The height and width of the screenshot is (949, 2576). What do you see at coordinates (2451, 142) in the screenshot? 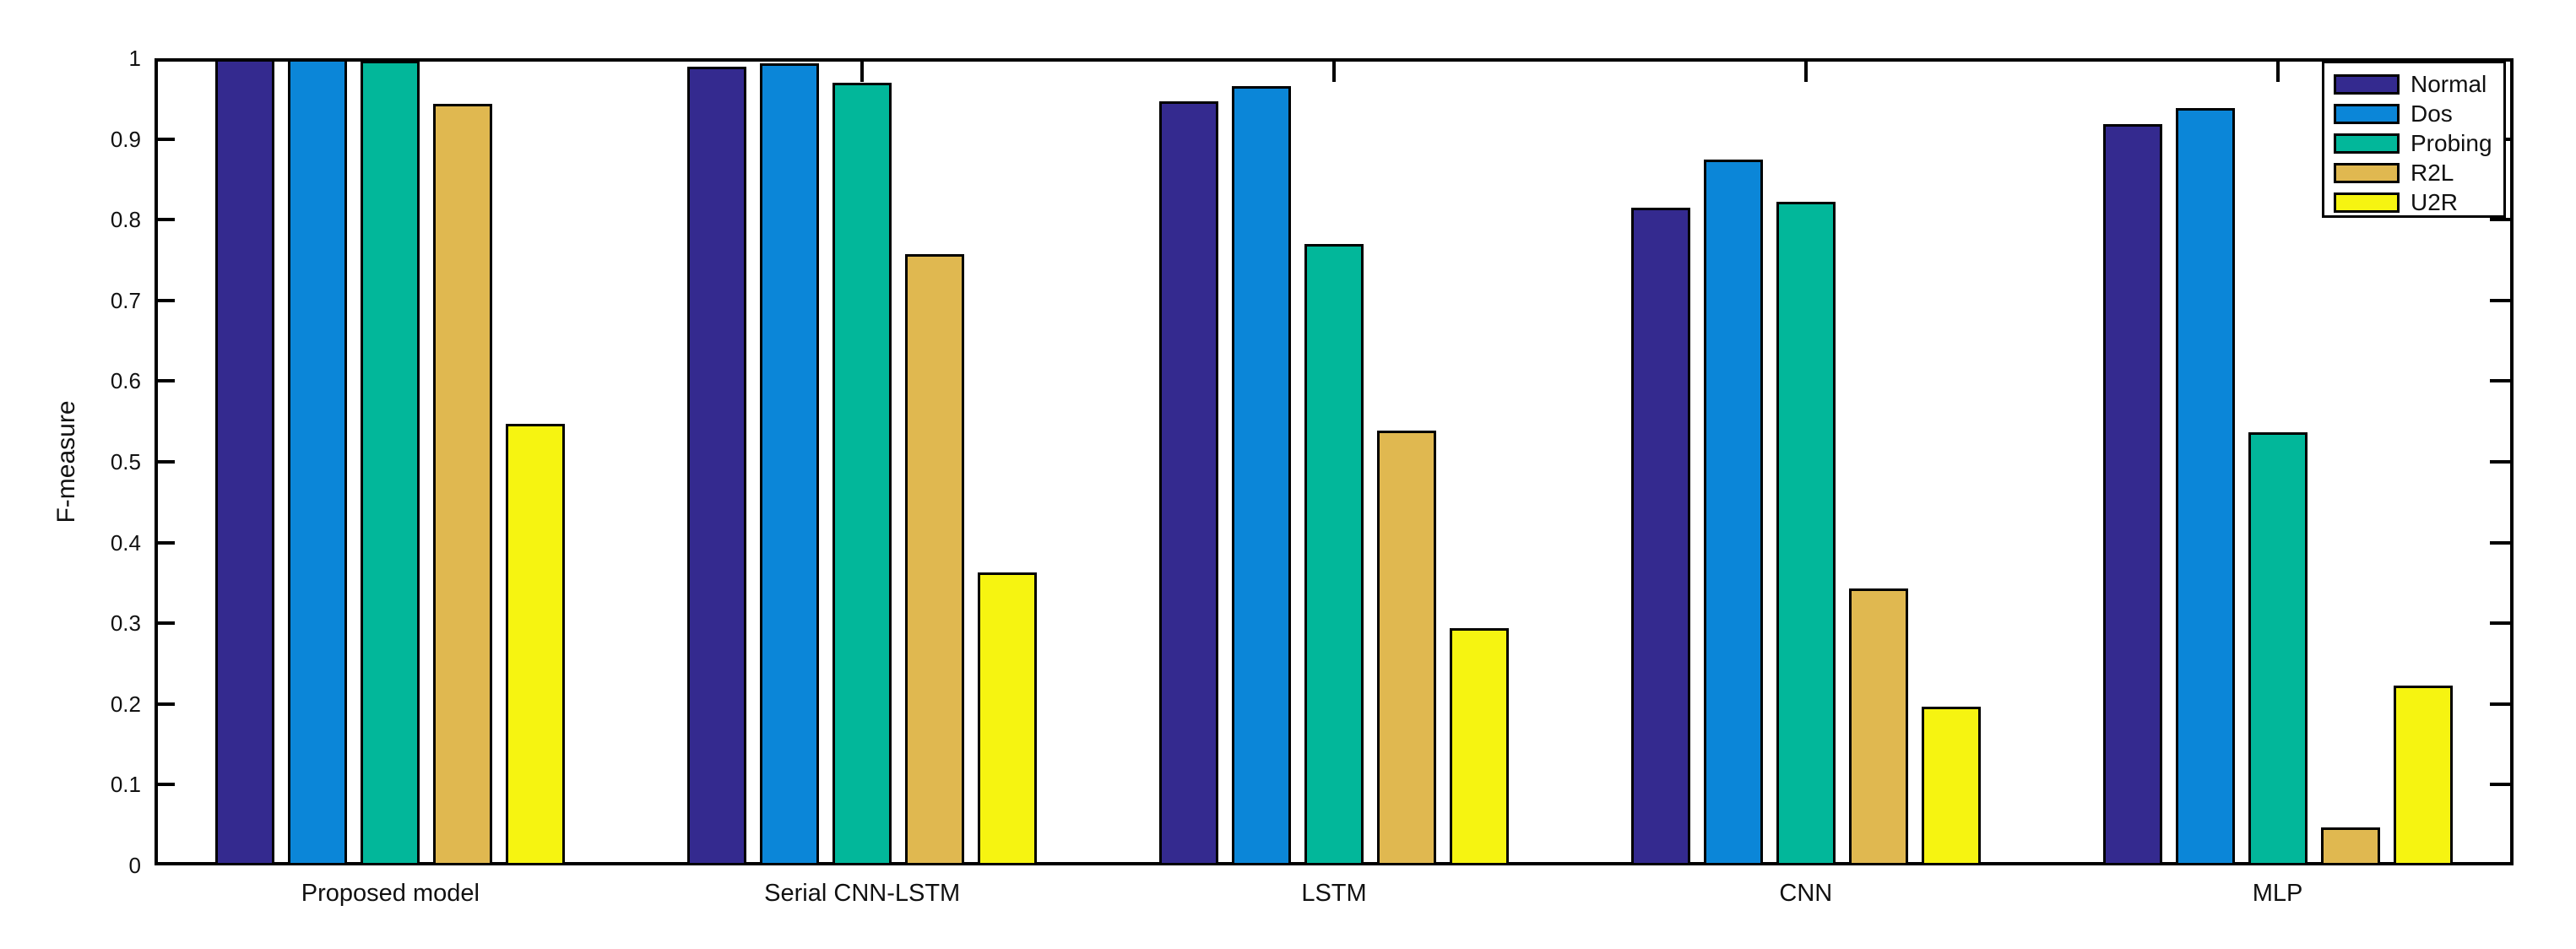
I see `legend-label: Probing` at bounding box center [2451, 142].